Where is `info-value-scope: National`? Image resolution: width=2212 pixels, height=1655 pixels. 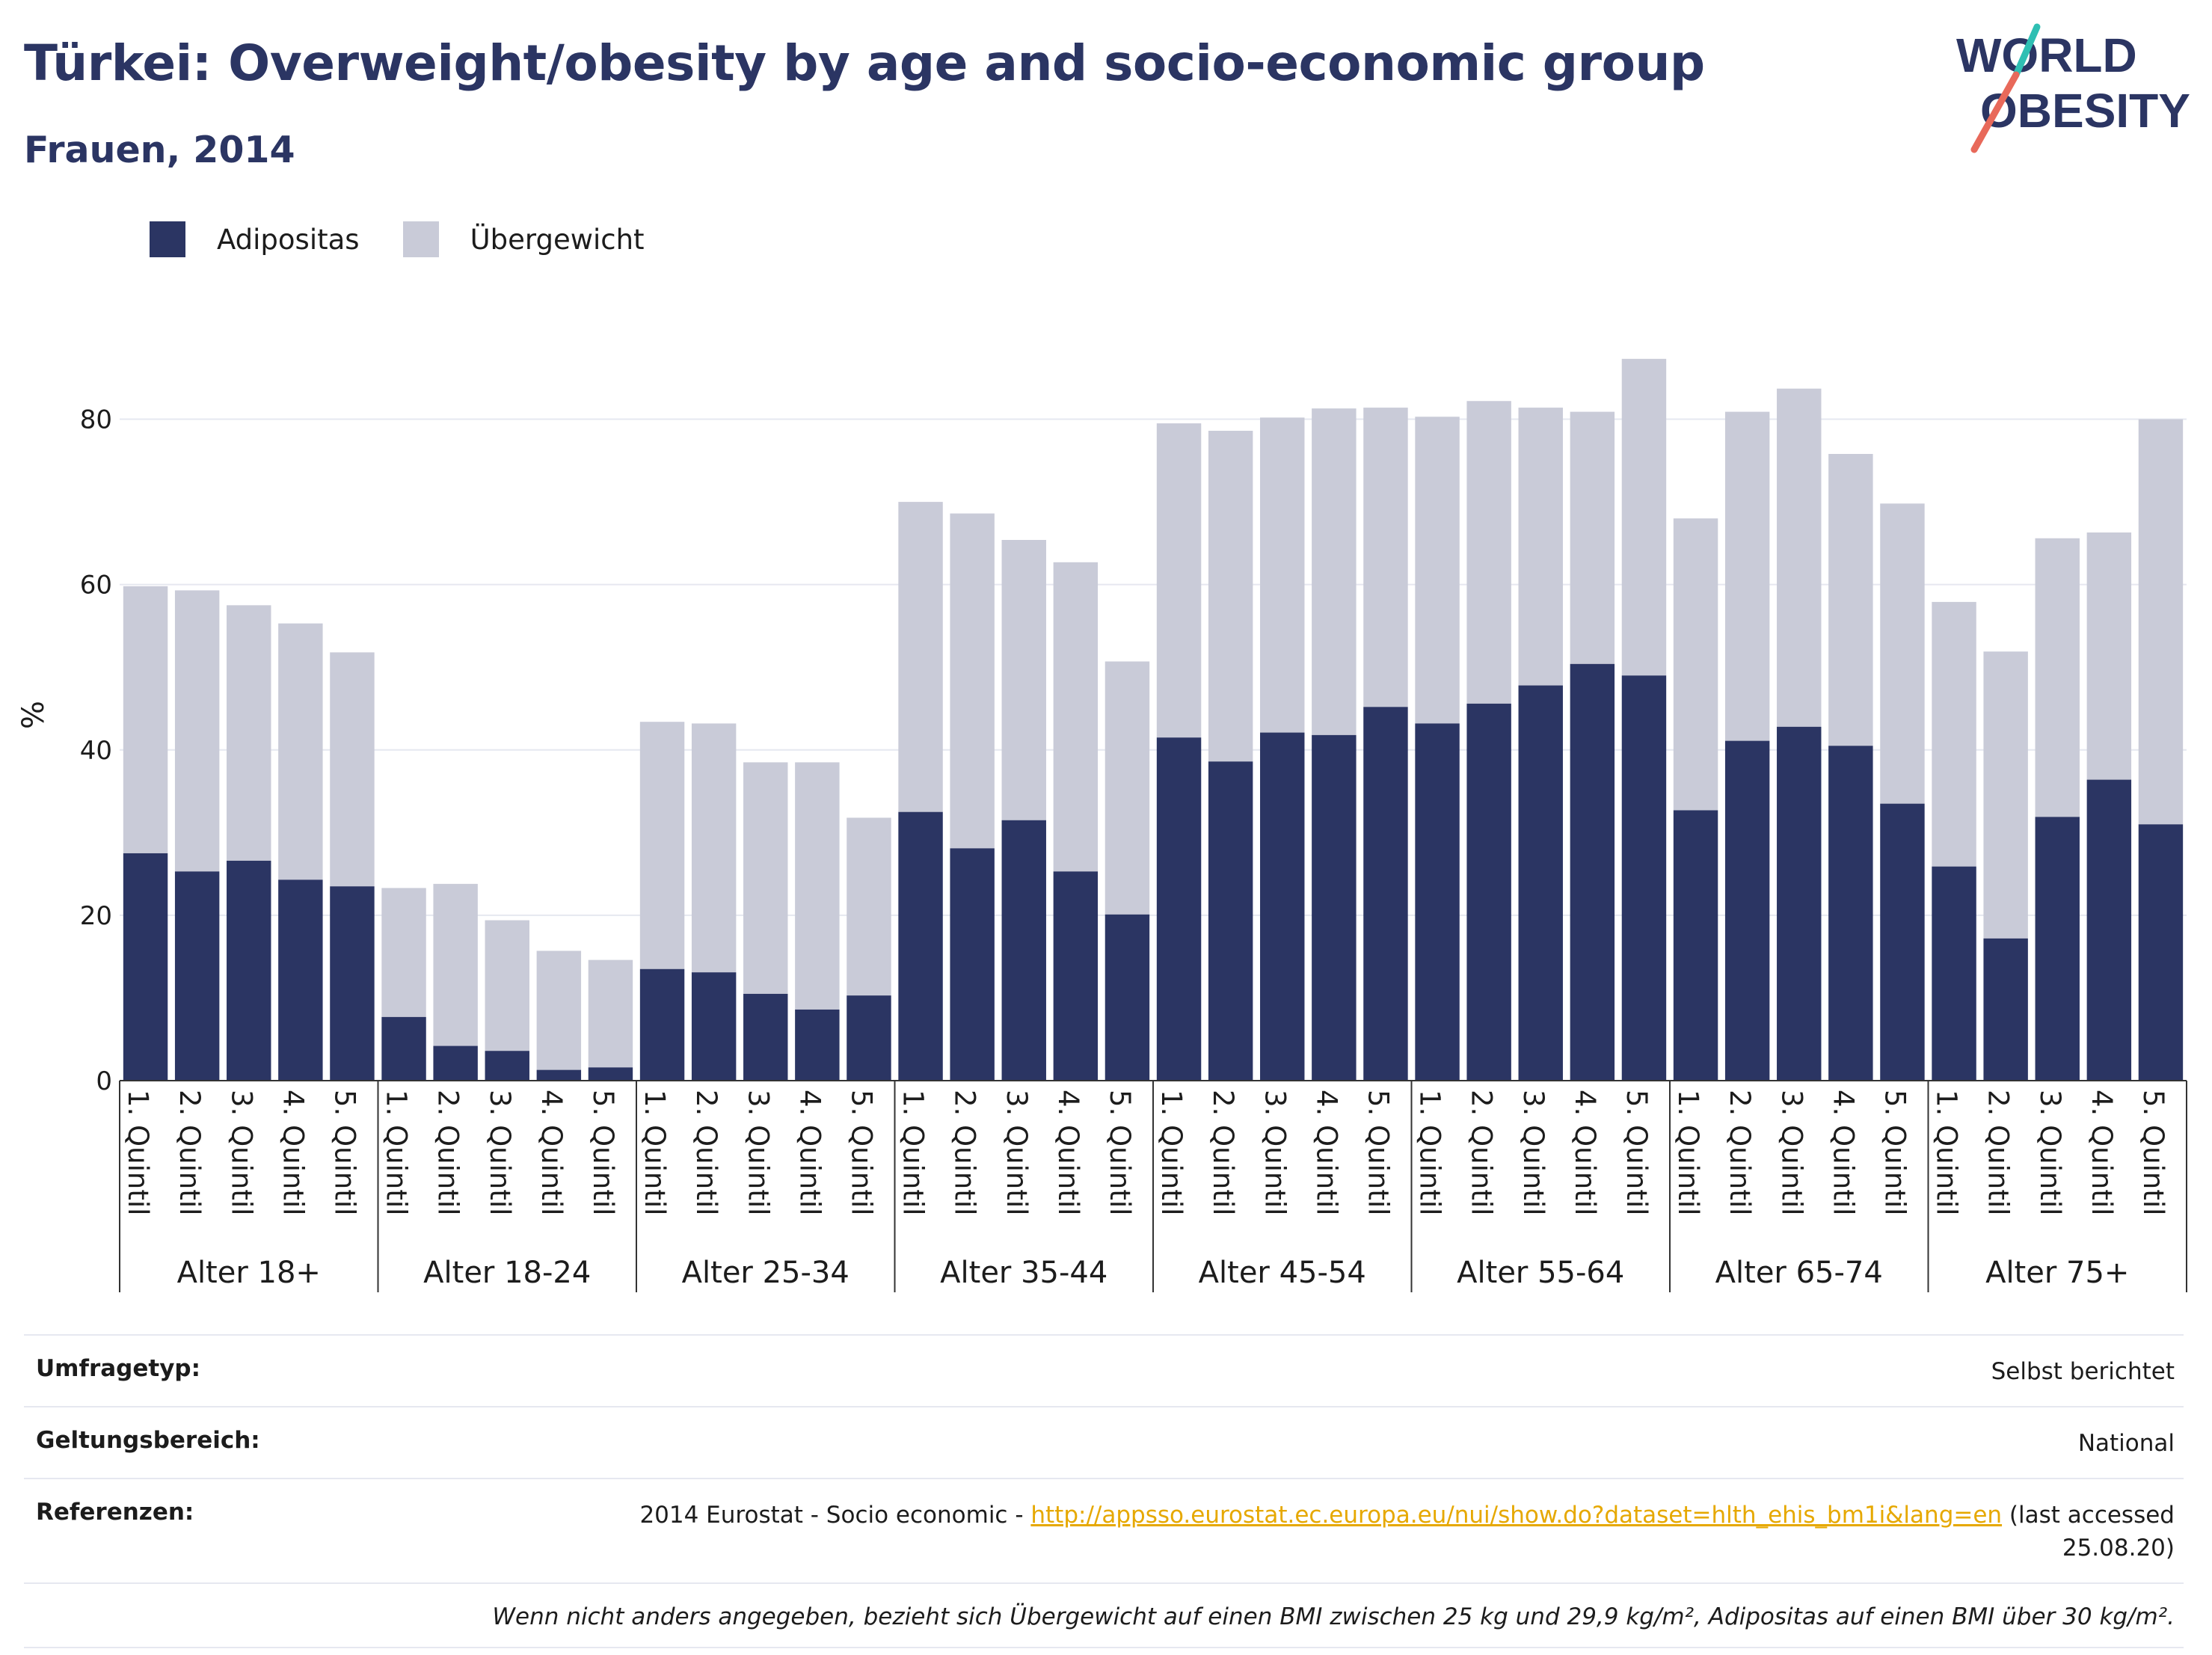 info-value-scope: National is located at coordinates (2126, 1443).